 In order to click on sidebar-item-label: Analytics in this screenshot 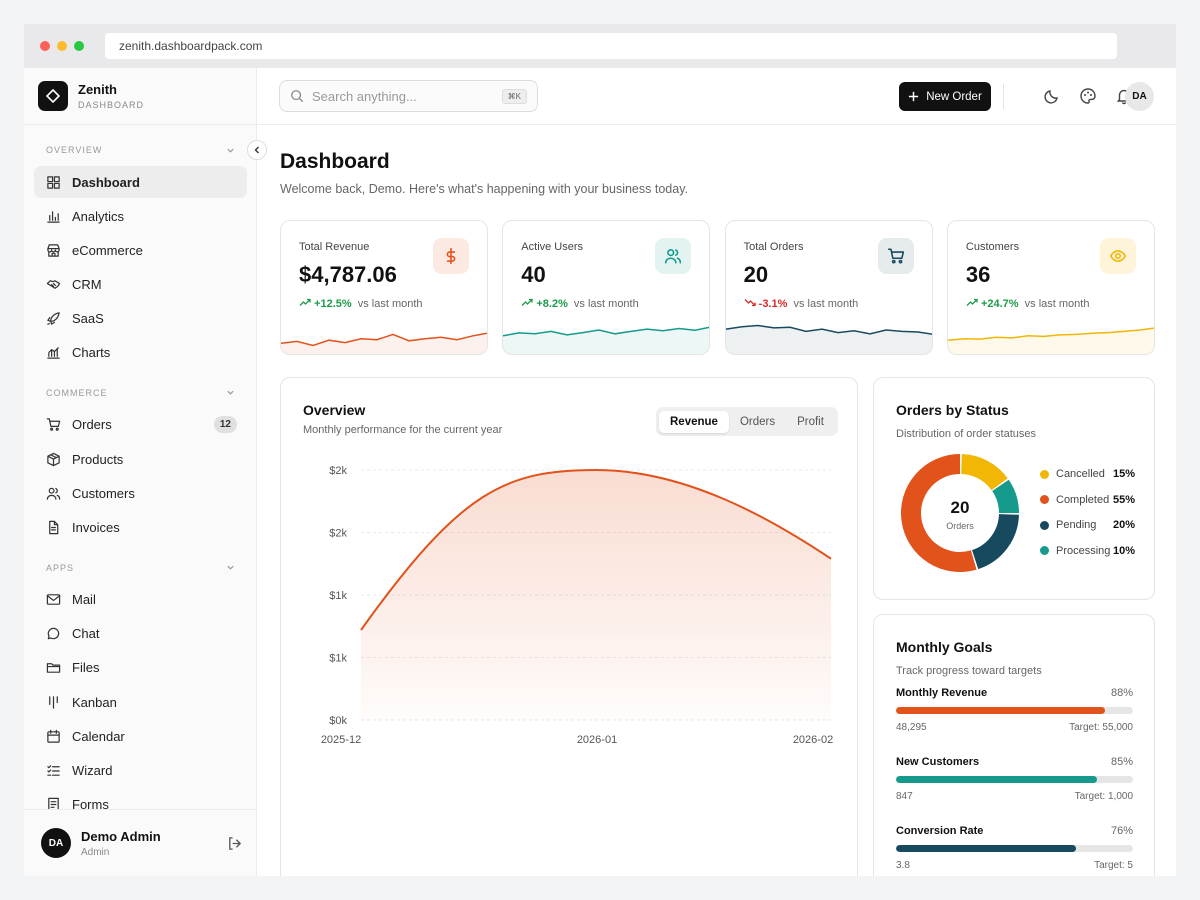, I will do `click(98, 216)`.